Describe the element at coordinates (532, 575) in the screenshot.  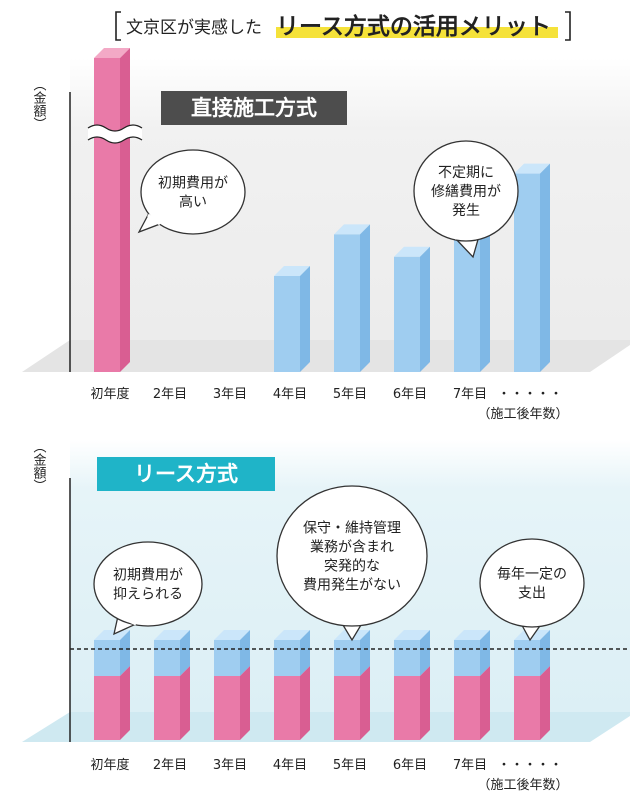
I see `annotation-line: 毎年一定の` at that location.